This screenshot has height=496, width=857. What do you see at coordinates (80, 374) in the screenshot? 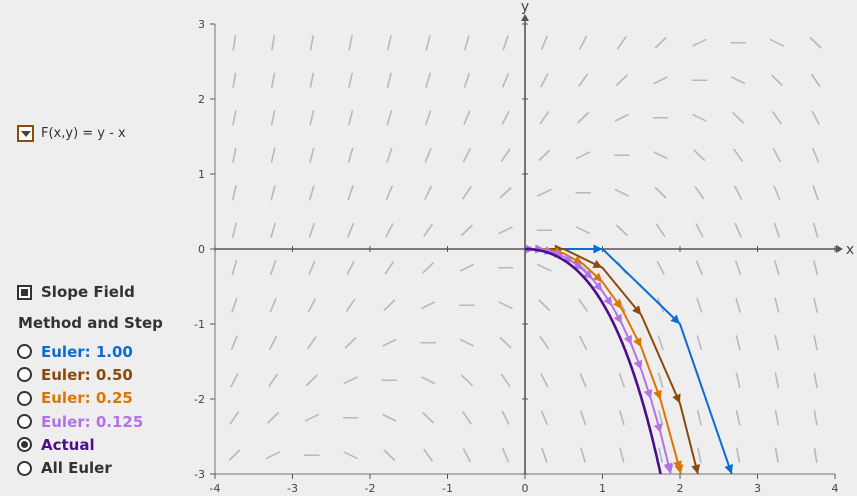
I see `method-option: Euler: 0.50` at bounding box center [80, 374].